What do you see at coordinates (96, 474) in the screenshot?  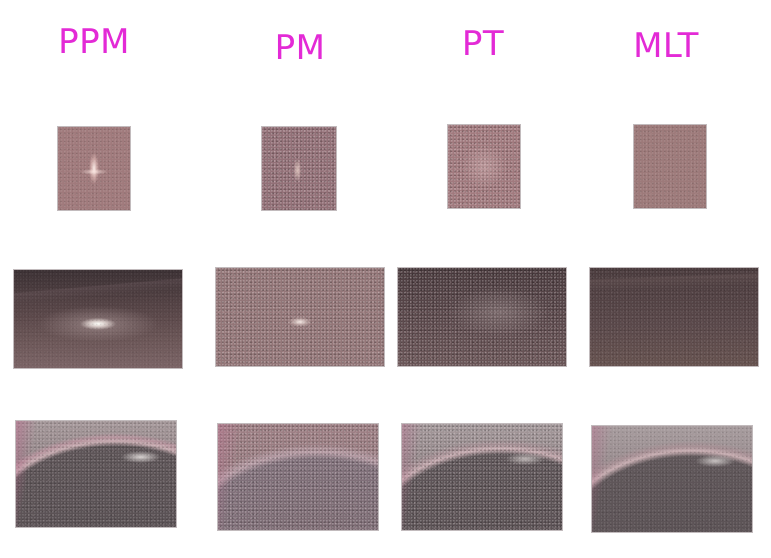 I see `render-ppm-dome-crop` at bounding box center [96, 474].